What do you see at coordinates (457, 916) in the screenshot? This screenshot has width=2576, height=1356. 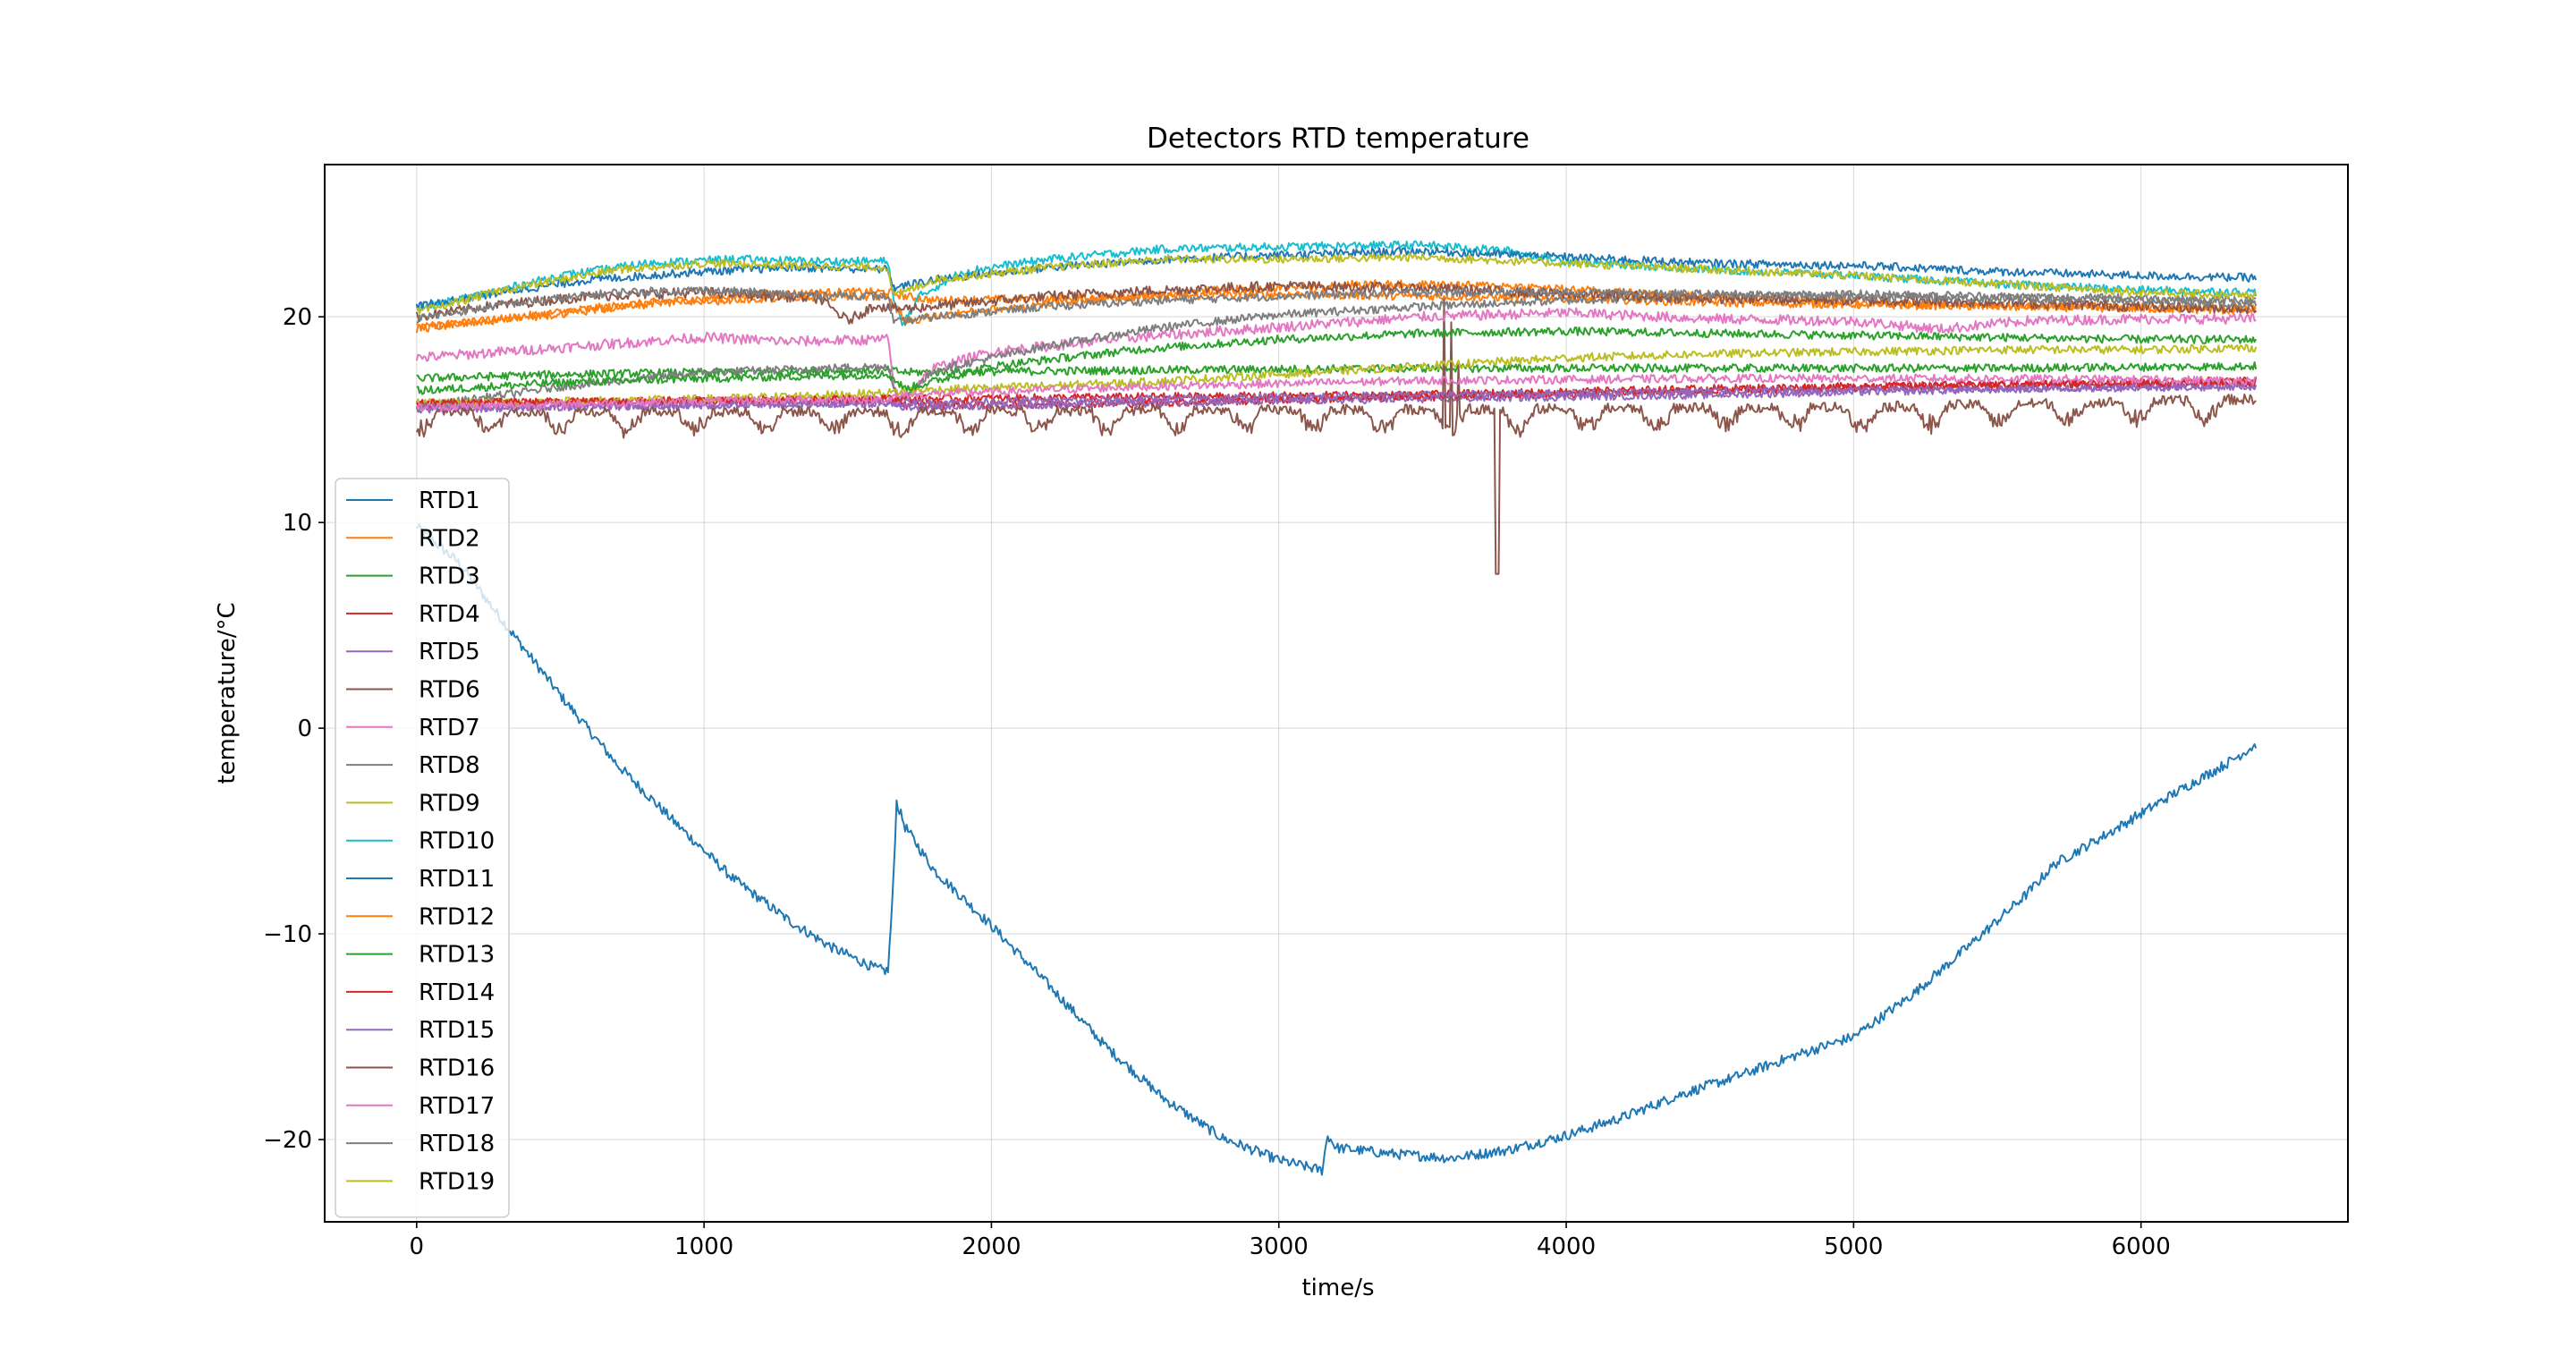 I see `legend-entry-rtd12: RTD12` at bounding box center [457, 916].